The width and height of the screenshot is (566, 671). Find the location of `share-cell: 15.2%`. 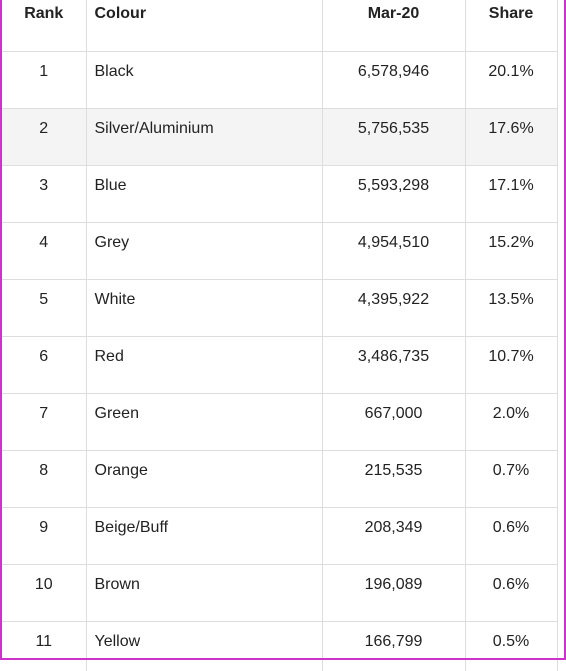

share-cell: 15.2% is located at coordinates (511, 251).